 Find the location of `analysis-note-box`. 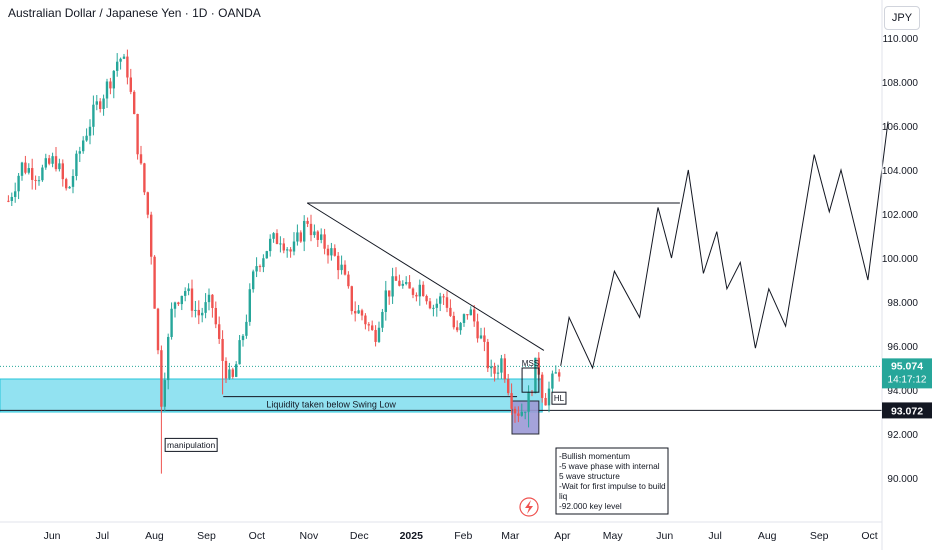

analysis-note-box is located at coordinates (612, 481).